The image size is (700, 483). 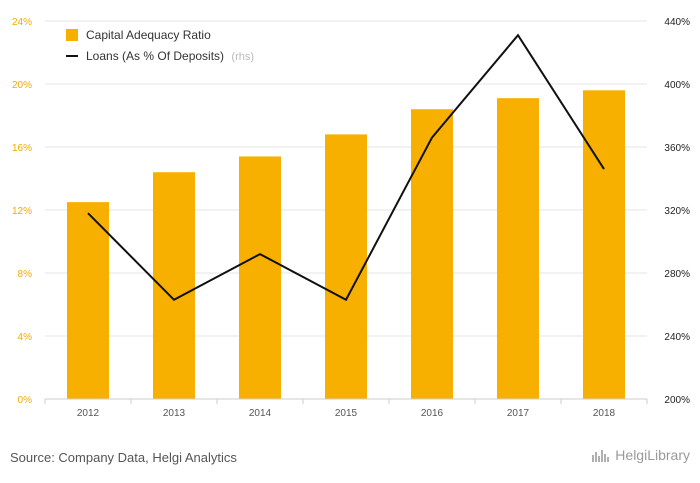 I want to click on bar-2015, so click(x=346, y=266).